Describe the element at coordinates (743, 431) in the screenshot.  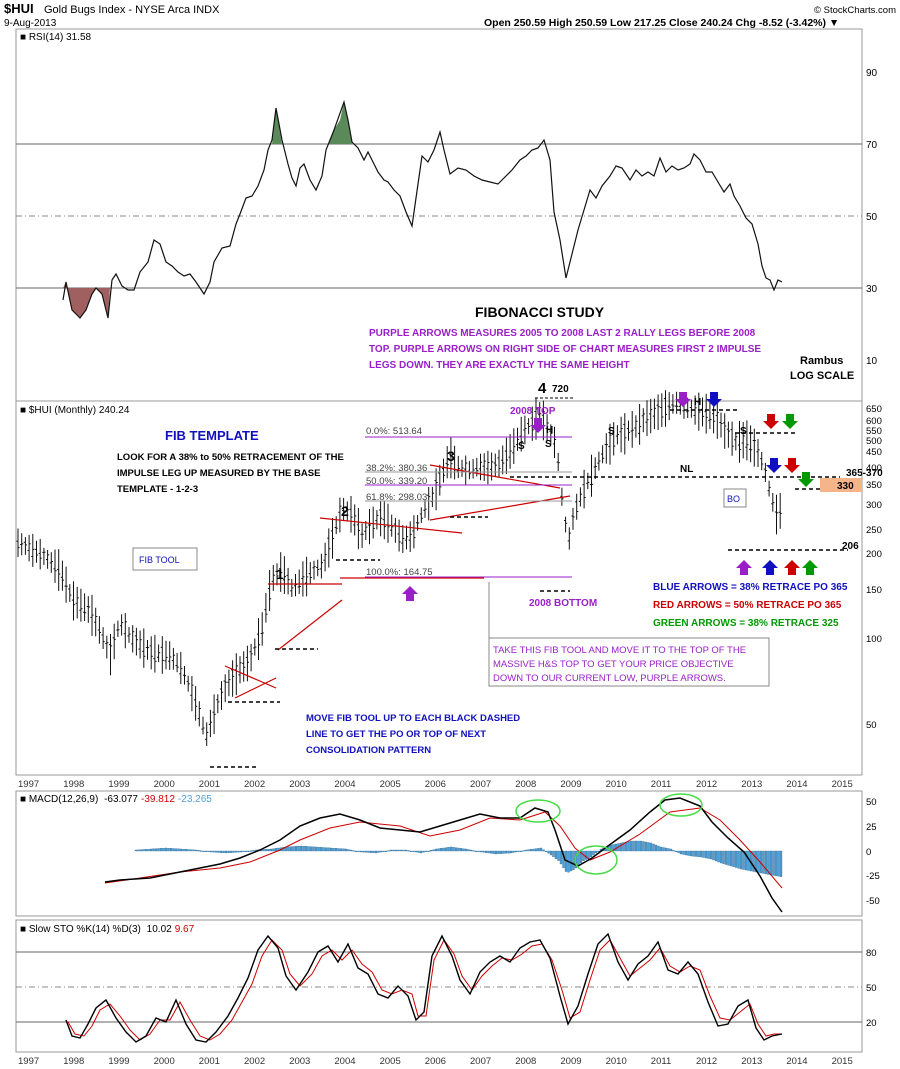
I see `hs-s: S` at that location.